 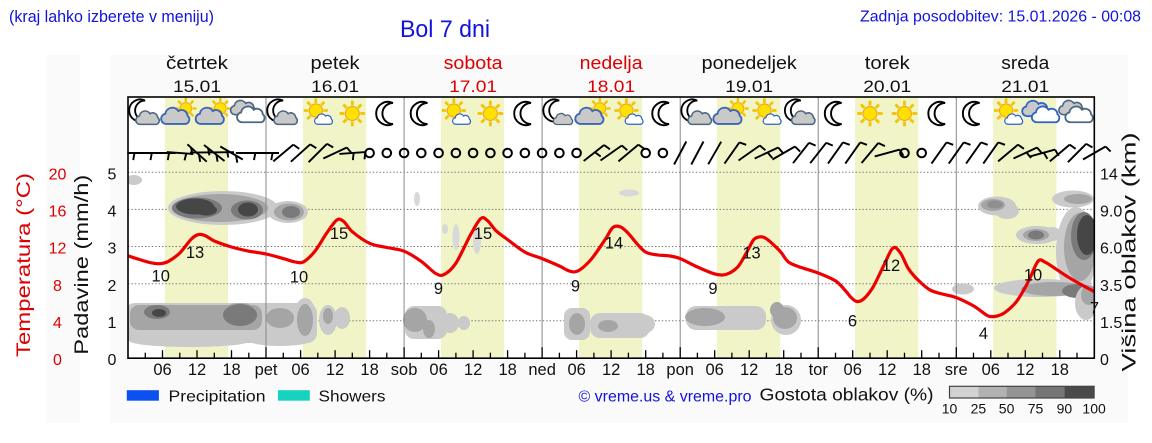 I want to click on svg-text: 19.01, so click(x=749, y=86).